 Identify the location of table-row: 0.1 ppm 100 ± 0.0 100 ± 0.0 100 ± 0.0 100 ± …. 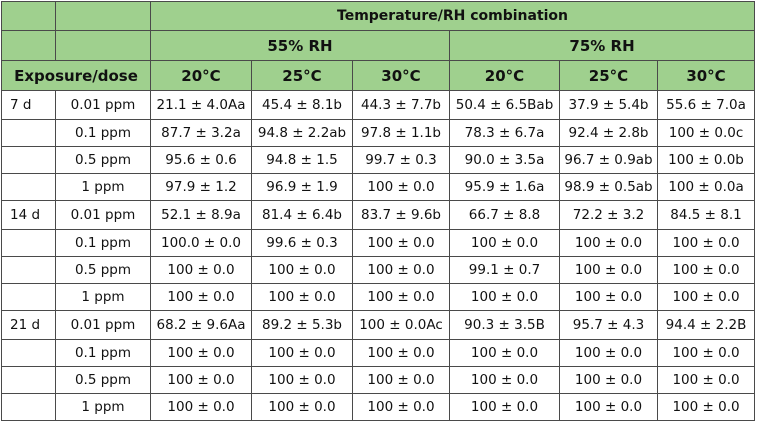
(378, 353).